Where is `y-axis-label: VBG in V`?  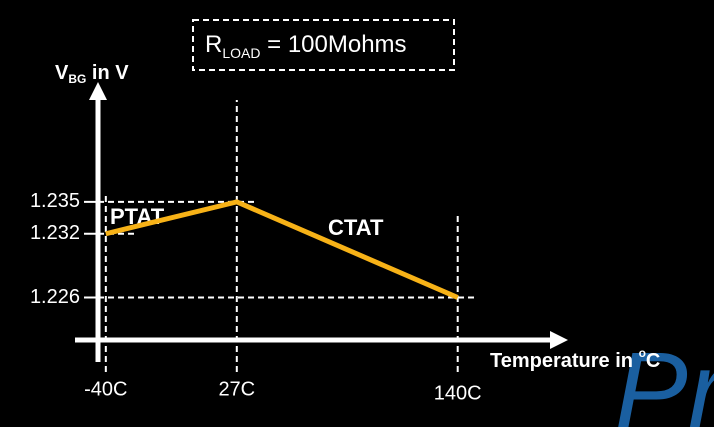
y-axis-label: VBG in V is located at coordinates (92, 74).